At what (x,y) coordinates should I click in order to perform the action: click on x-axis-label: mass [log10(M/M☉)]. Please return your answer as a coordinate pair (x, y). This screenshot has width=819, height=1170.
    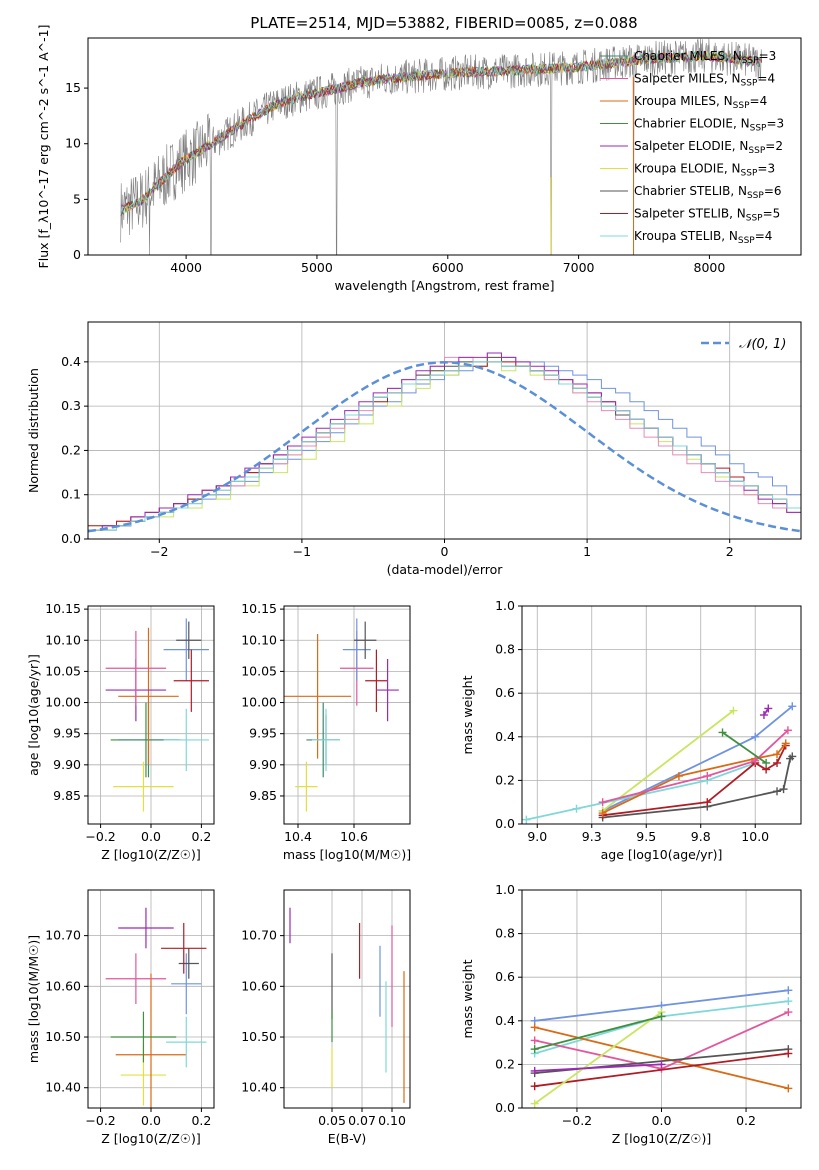
    Looking at the image, I should click on (347, 854).